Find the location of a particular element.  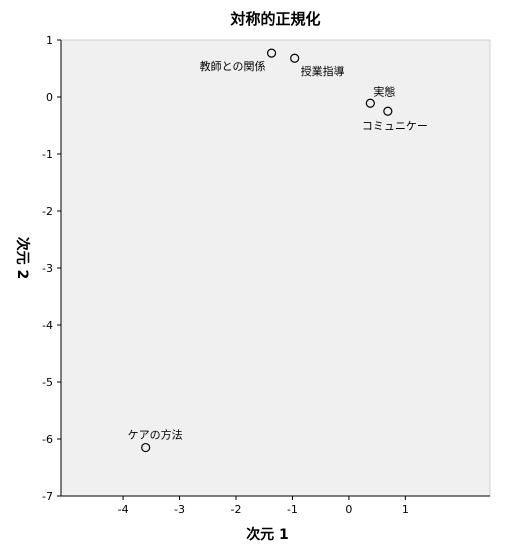

y-axis-ticks: 1 0 -1 -2 -3 -4 -5 -6 -7 is located at coordinates (51, 268).